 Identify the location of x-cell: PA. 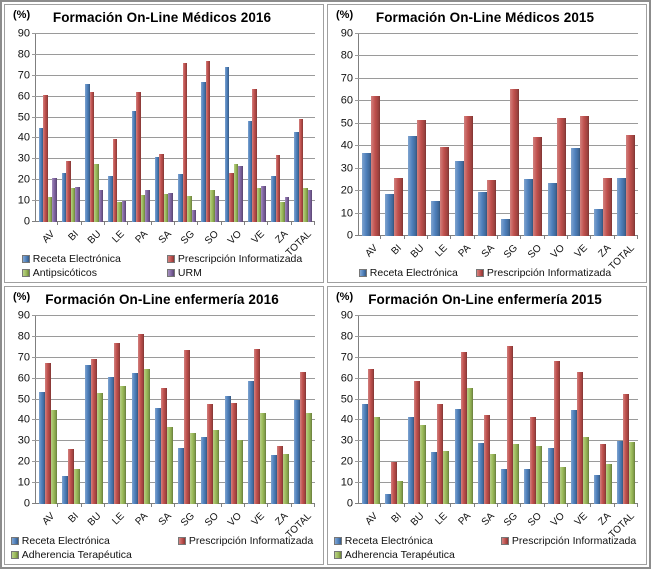
(140, 518).